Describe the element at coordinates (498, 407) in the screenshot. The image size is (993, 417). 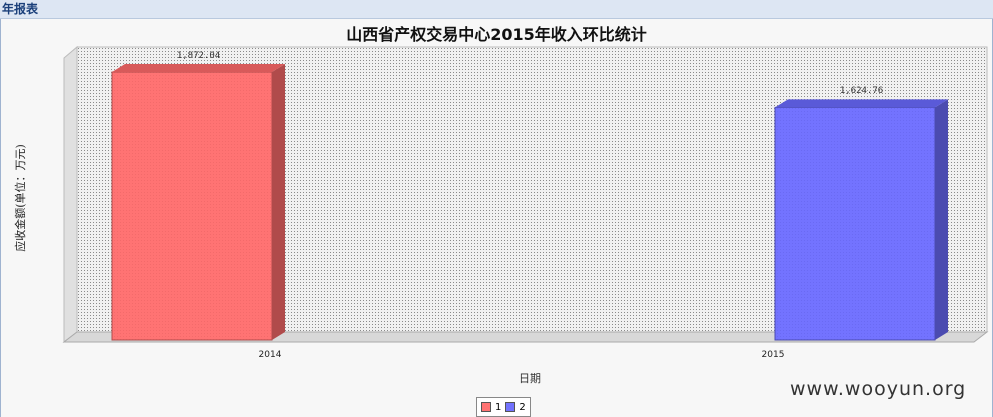
I see `legend-label-1: 1` at that location.